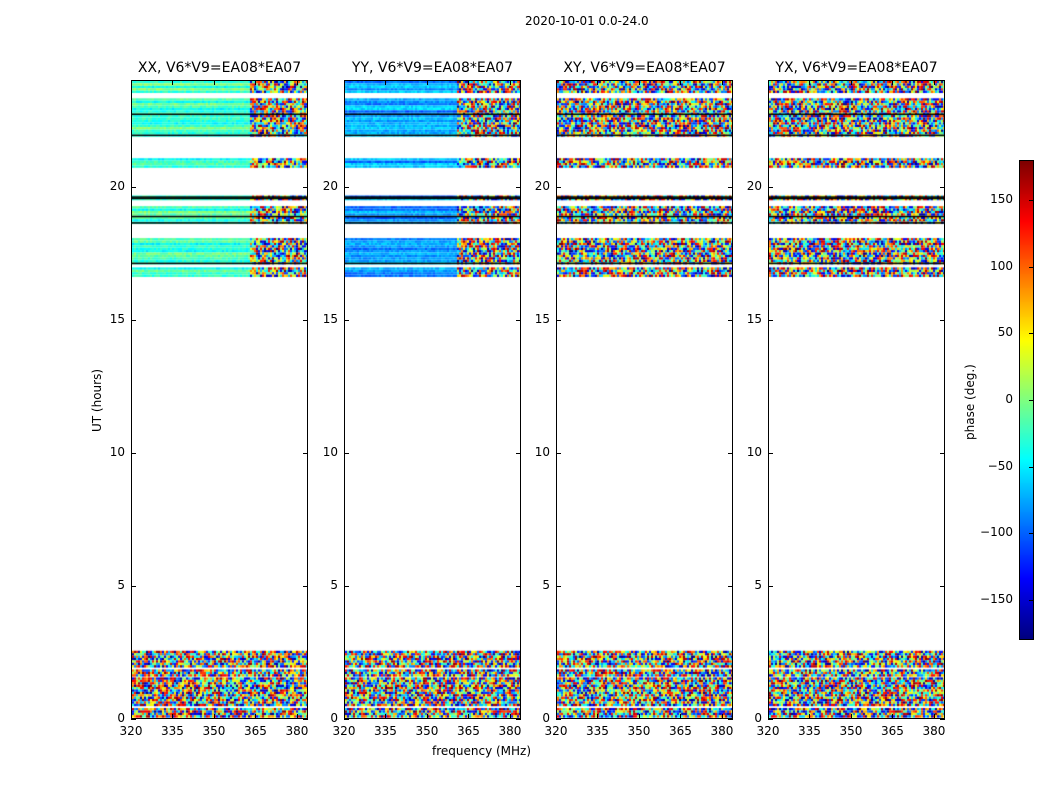 The image size is (1050, 800). I want to click on panel-title: XY, V6*V9=EA08*EA07, so click(644, 68).